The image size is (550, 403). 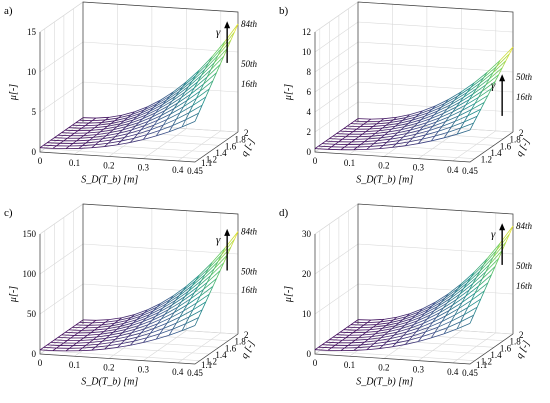 What do you see at coordinates (132, 87) in the screenshot?
I see `y-gridline` at bounding box center [132, 87].